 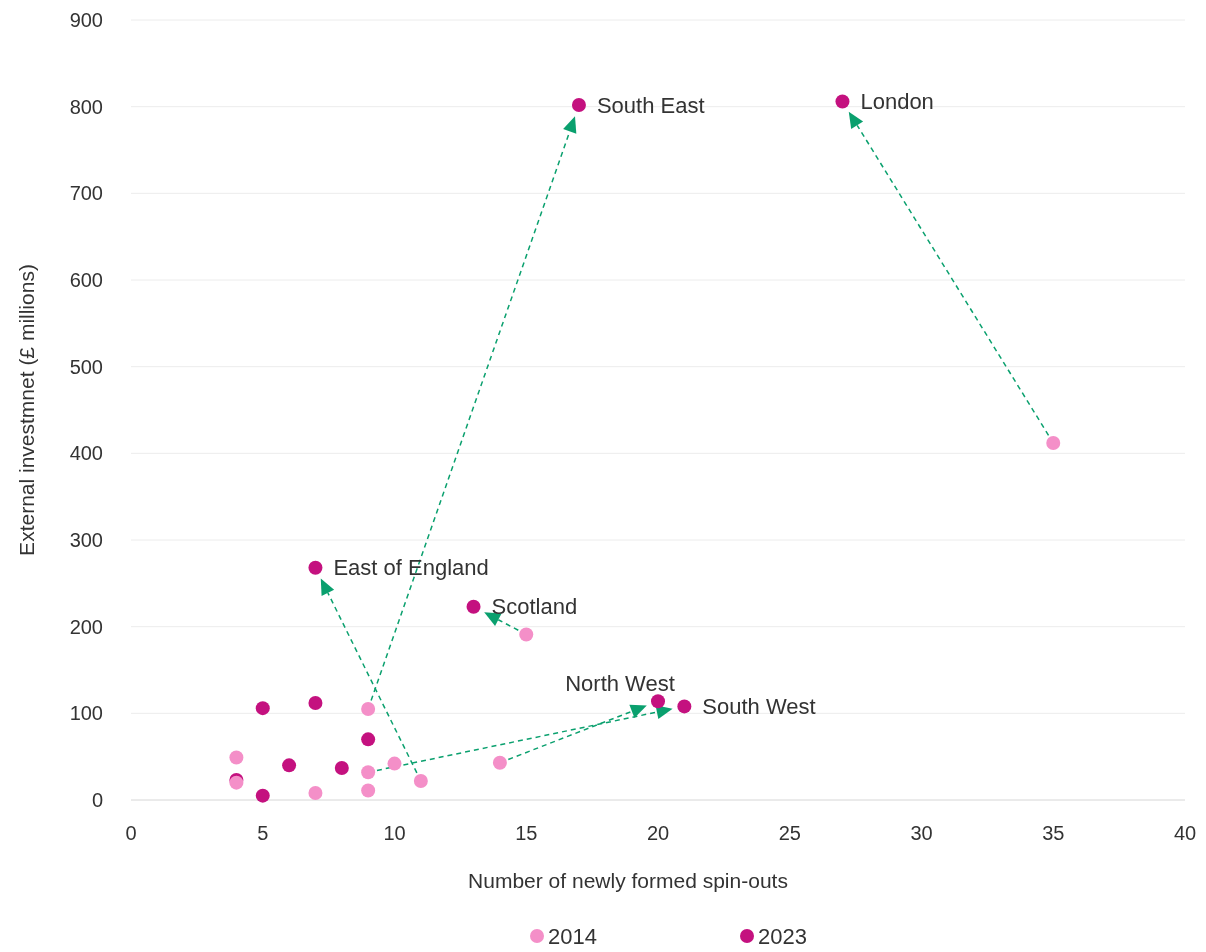 What do you see at coordinates (131, 833) in the screenshot?
I see `x-tick-label: 0` at bounding box center [131, 833].